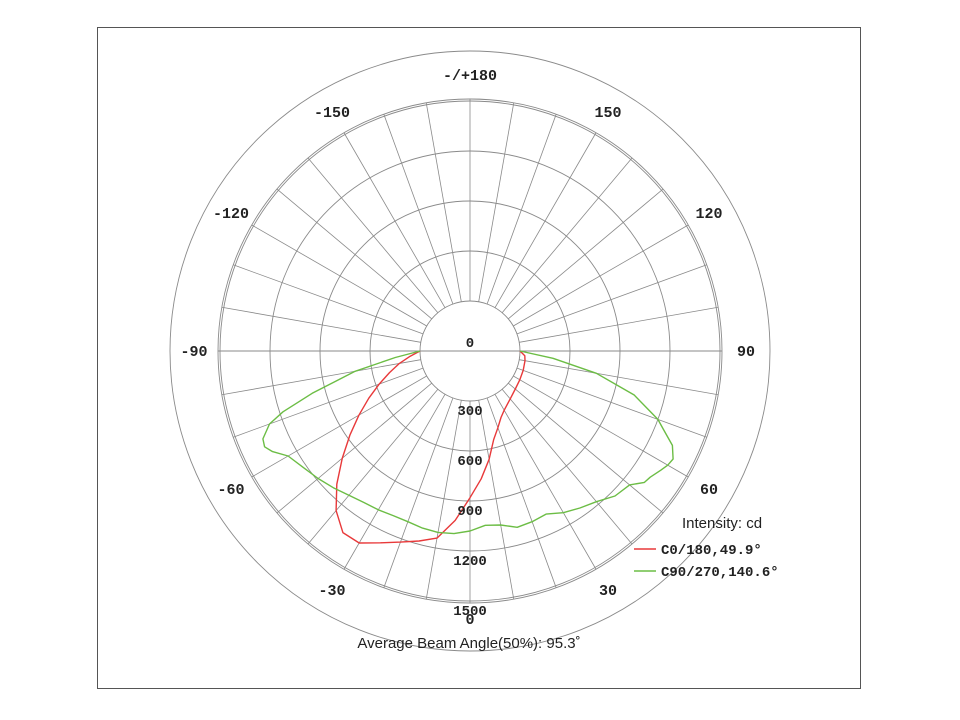  I want to click on radial-tick-label: 900, so click(469, 512).